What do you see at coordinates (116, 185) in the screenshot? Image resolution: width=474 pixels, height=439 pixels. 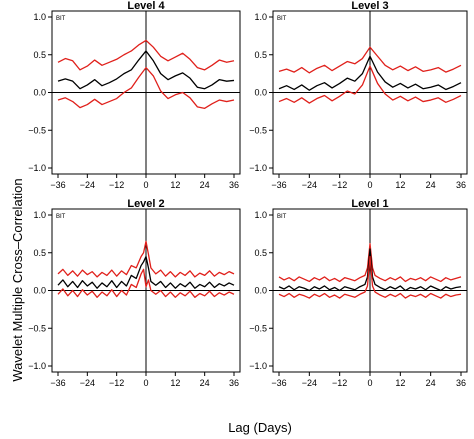 I see `level-4-x-tick-label: −12` at bounding box center [116, 185].